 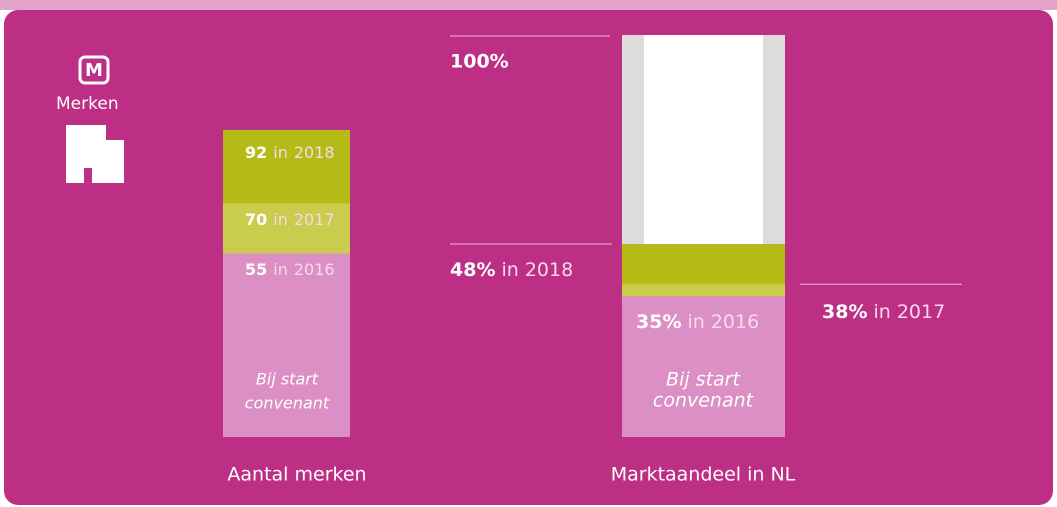 What do you see at coordinates (479, 62) in the screenshot?
I see `y-tick-label: 100%` at bounding box center [479, 62].